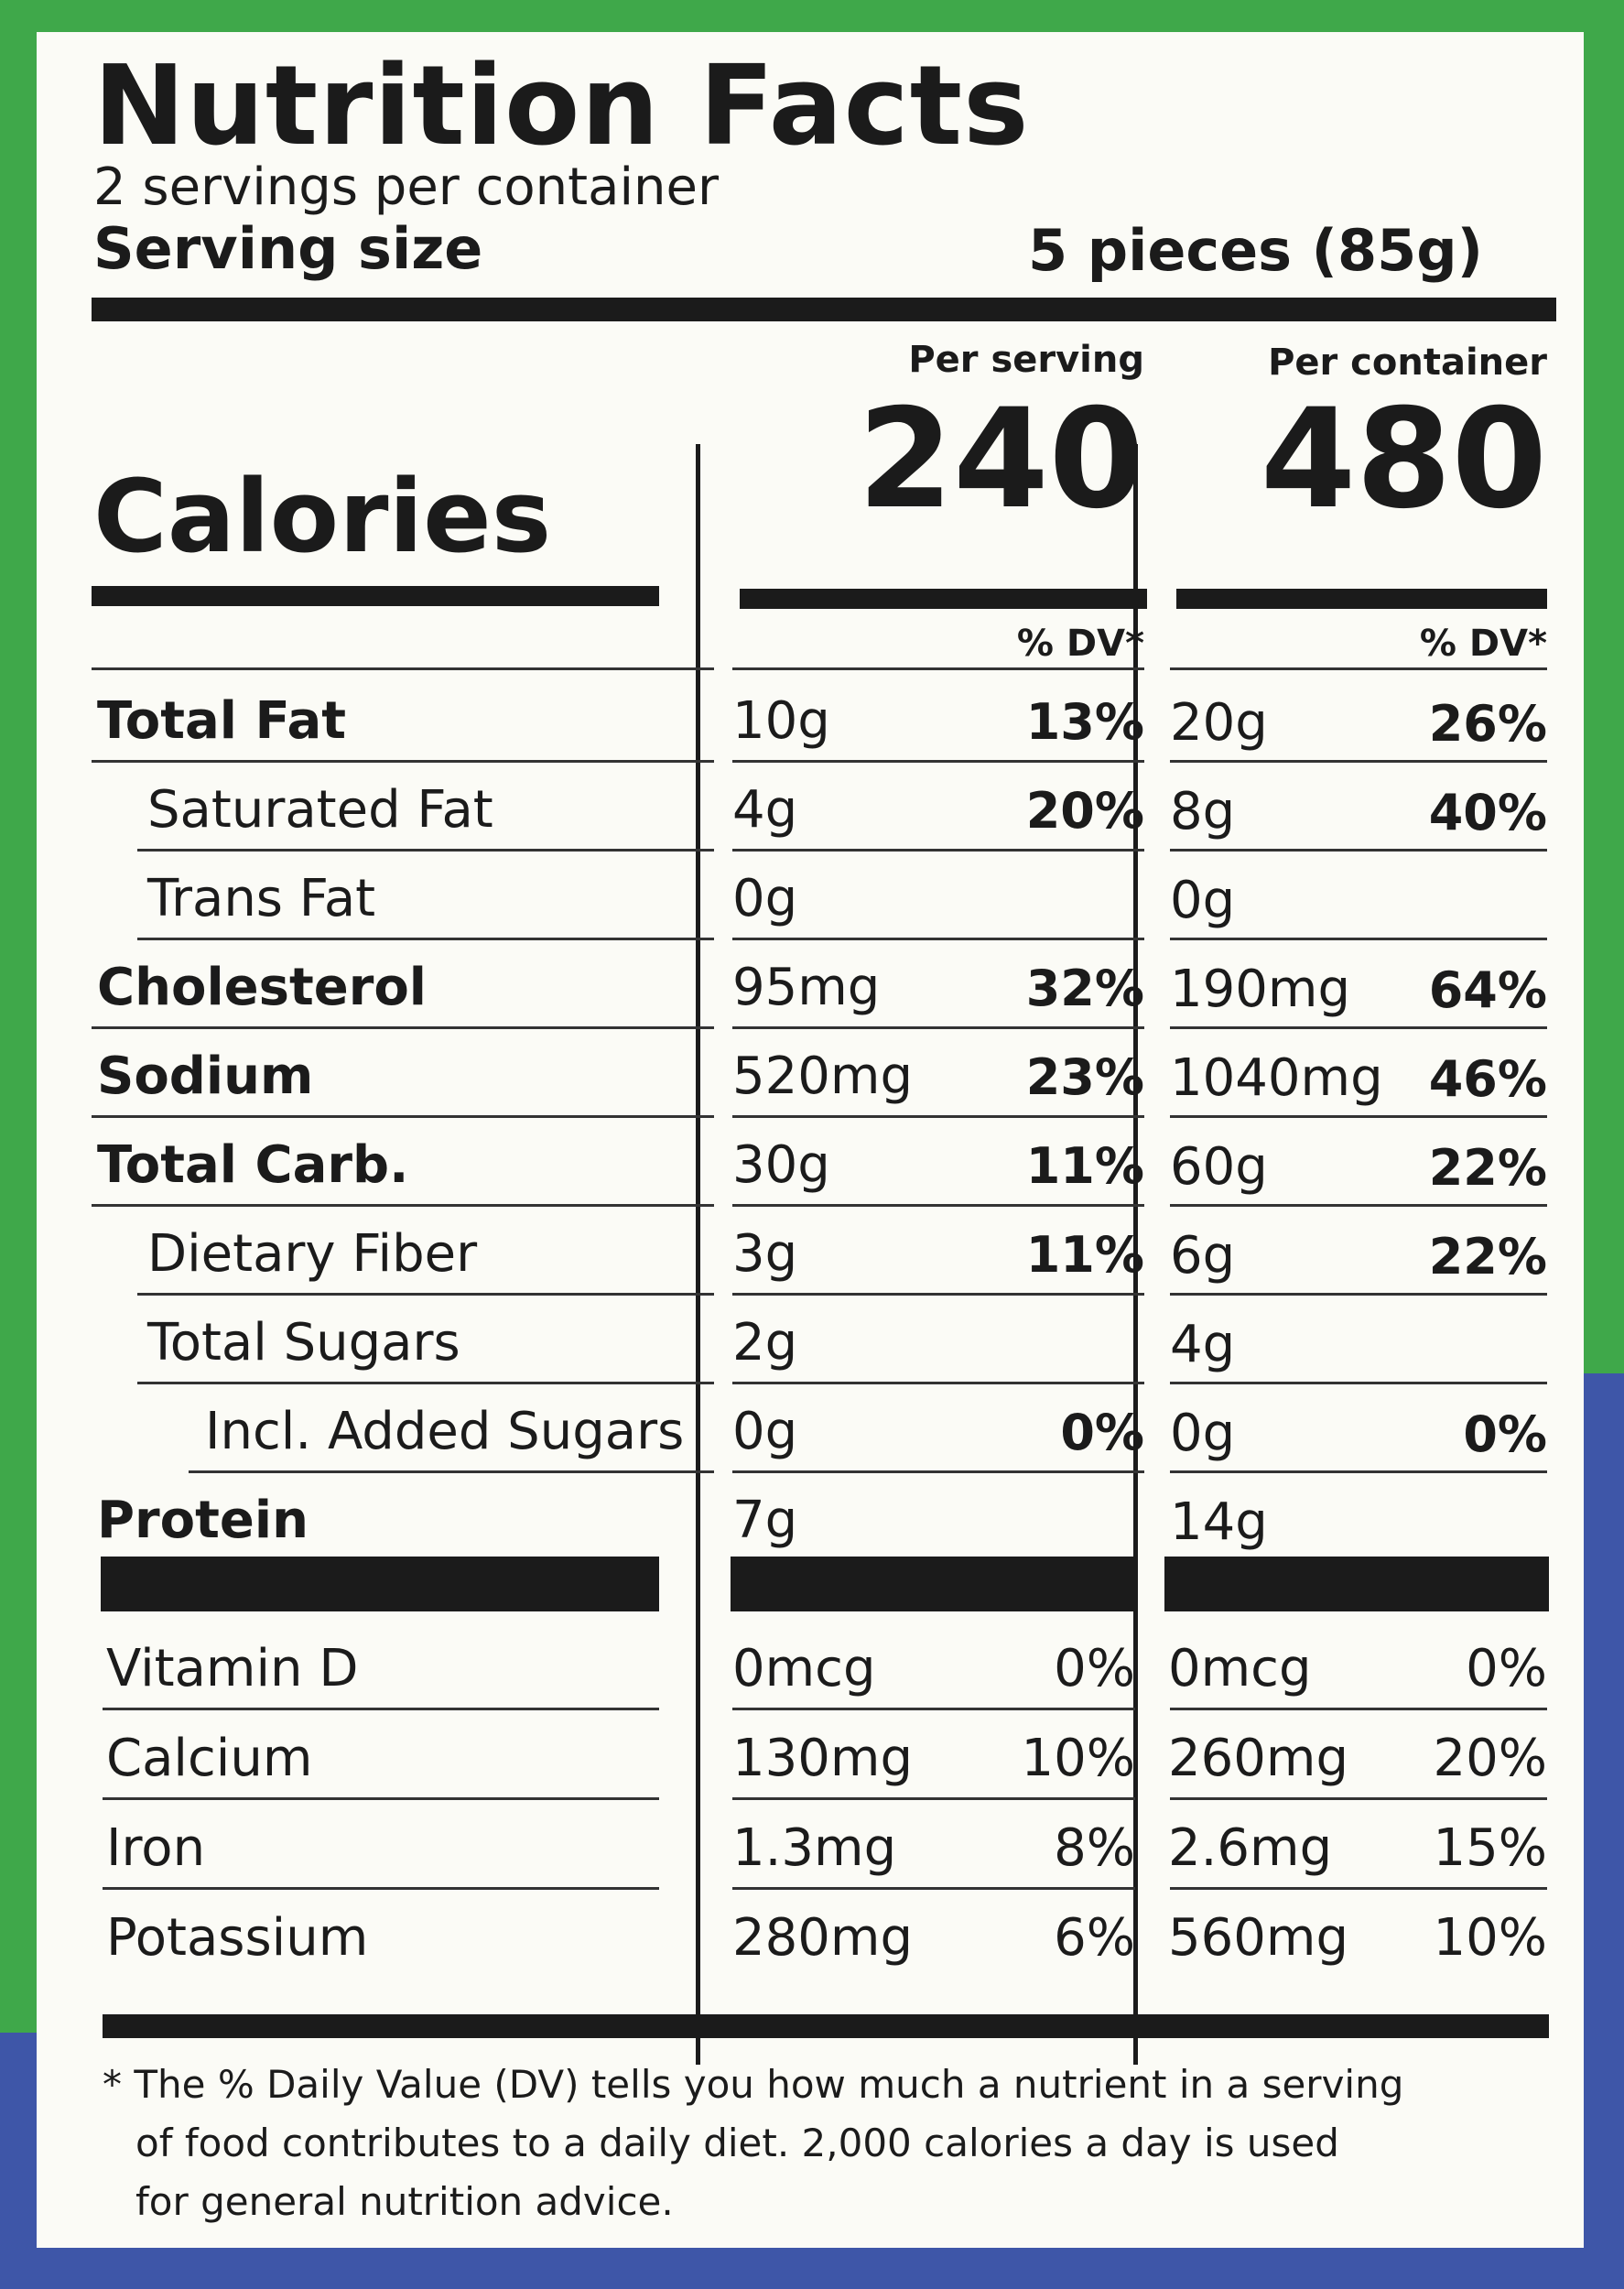  I want to click on container-daily-value: 40%, so click(1487, 812).